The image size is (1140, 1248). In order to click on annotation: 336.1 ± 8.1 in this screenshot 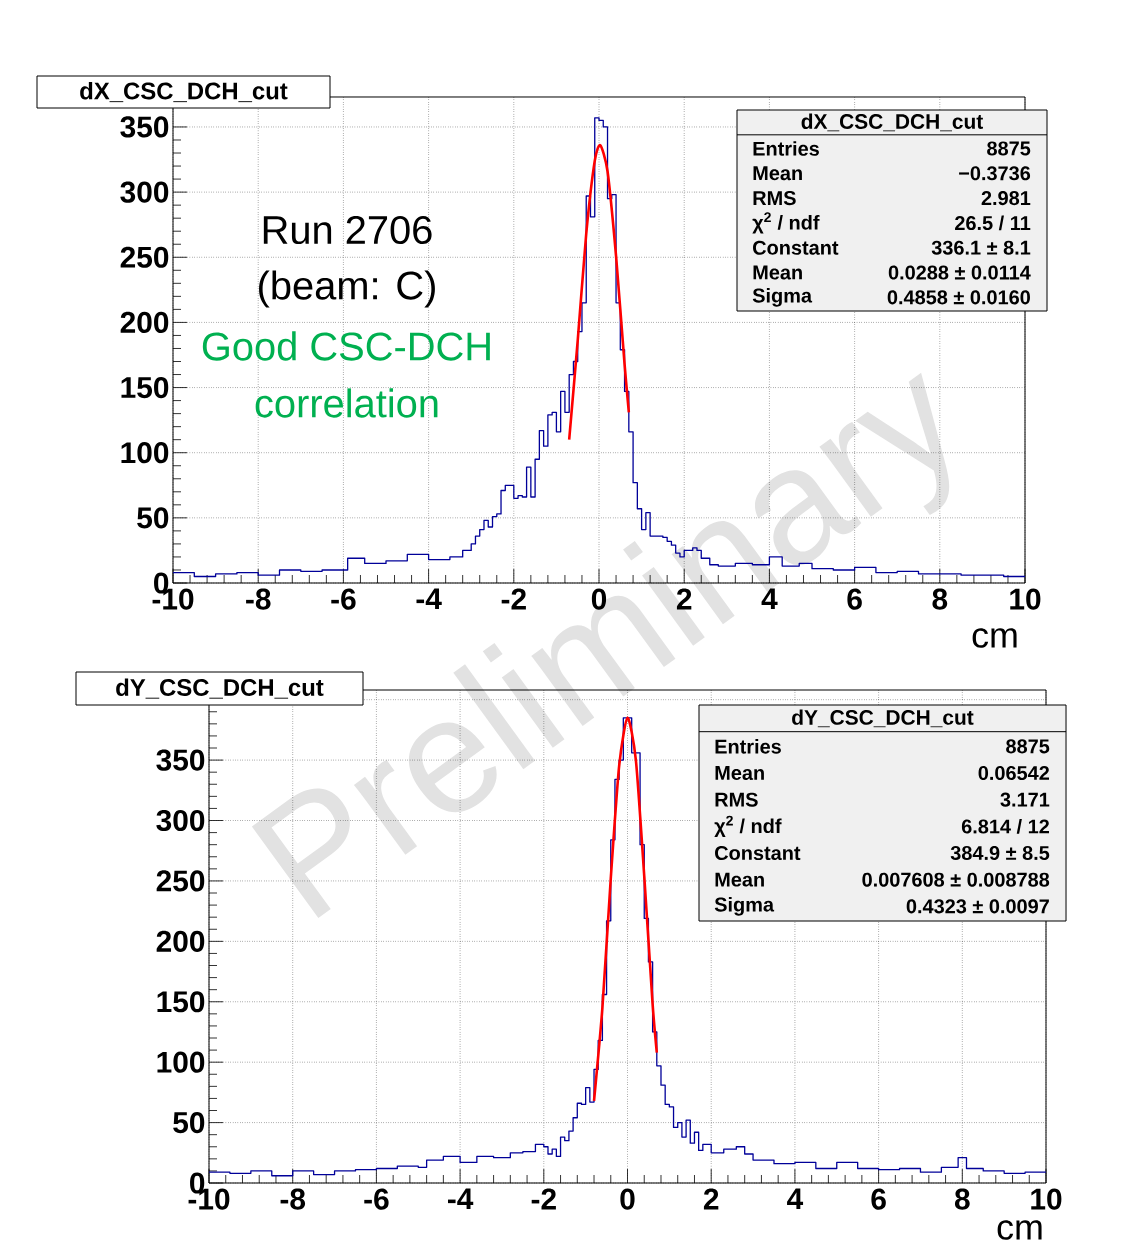, I will do `click(981, 247)`.